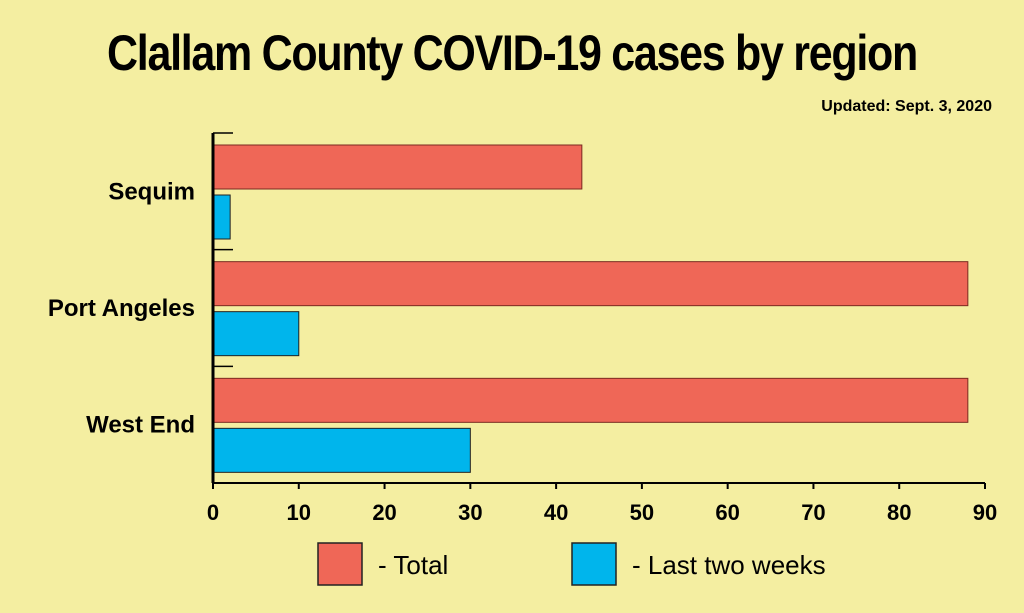 The image size is (1024, 613). Describe the element at coordinates (729, 565) in the screenshot. I see `legend-label: - Last two weeks` at that location.